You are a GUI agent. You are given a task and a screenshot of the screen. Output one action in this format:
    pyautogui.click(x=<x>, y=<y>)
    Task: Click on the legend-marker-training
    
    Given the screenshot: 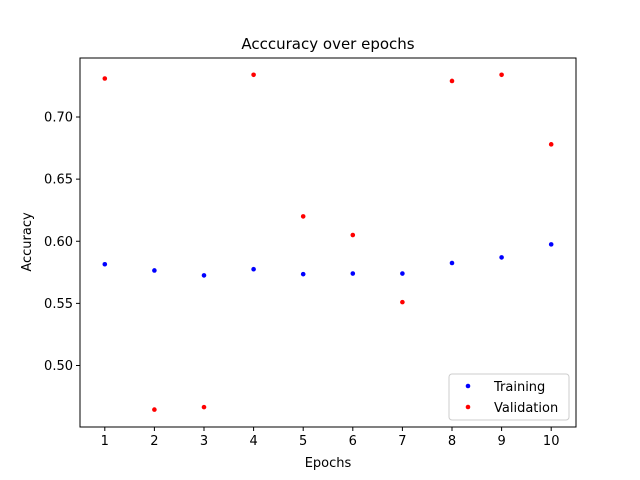 What is the action you would take?
    pyautogui.click(x=468, y=386)
    